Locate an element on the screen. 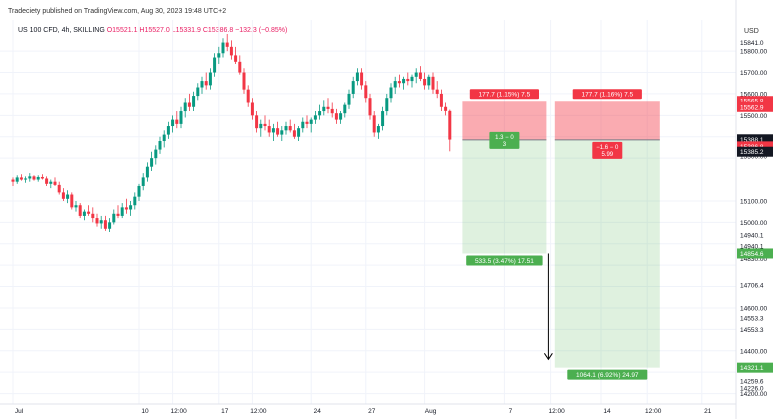 This screenshot has height=419, width=780. time-tick-label: 21 is located at coordinates (708, 411).